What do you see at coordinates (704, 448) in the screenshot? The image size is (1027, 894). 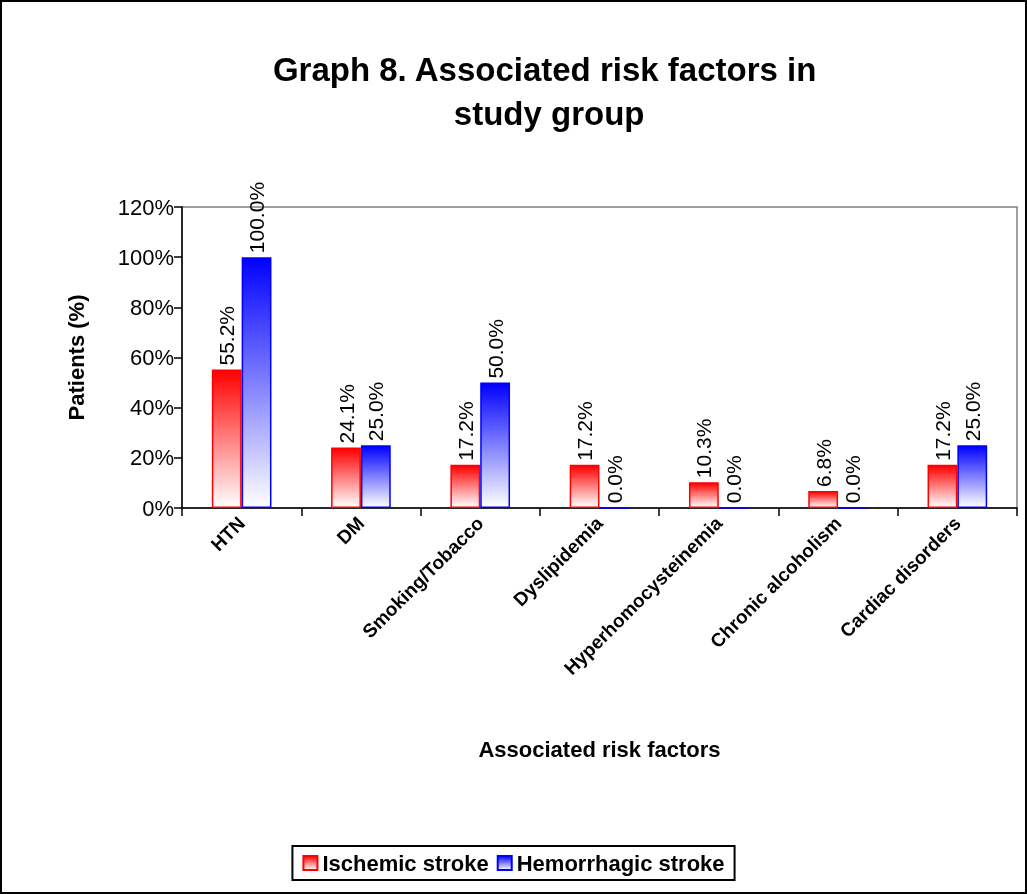 I see `data-label: 10.3%` at bounding box center [704, 448].